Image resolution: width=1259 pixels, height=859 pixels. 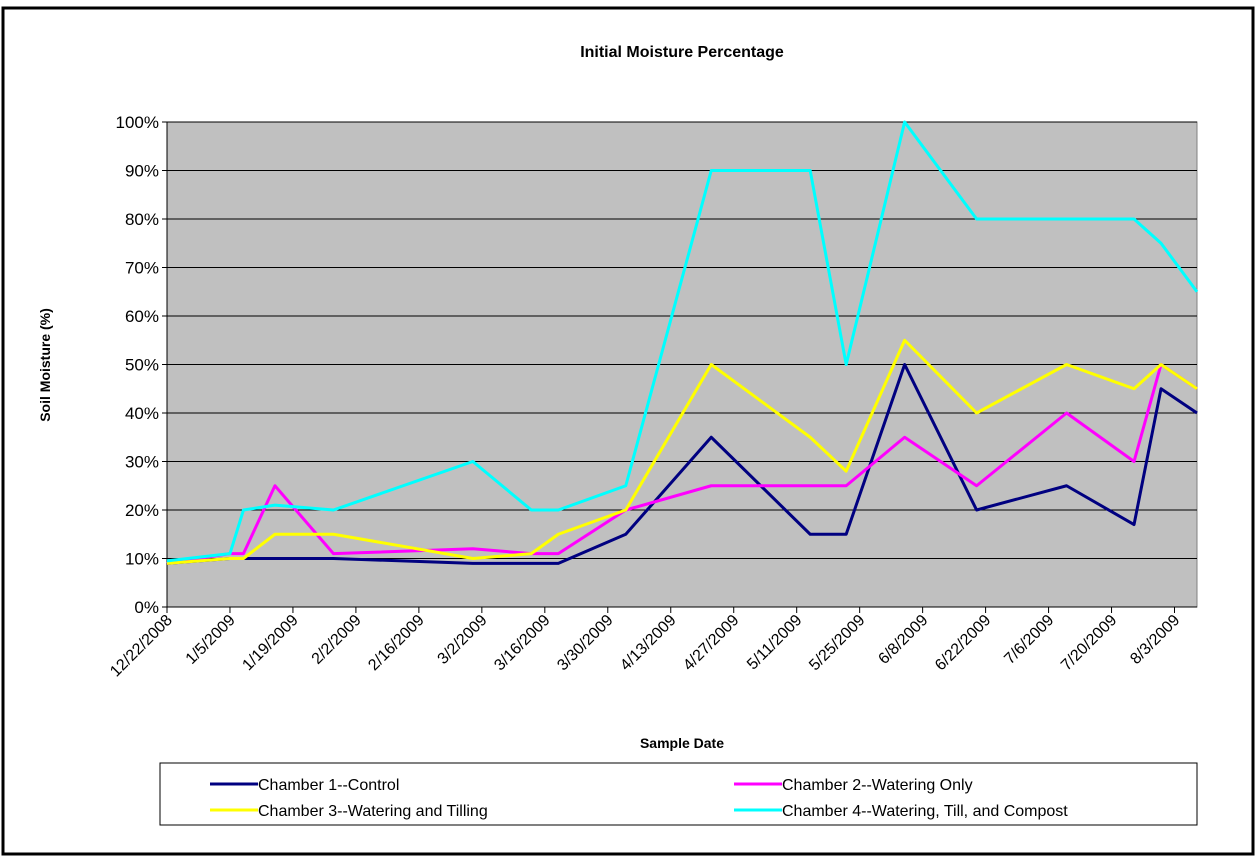 What do you see at coordinates (142, 413) in the screenshot?
I see `y-tick-label: 40%` at bounding box center [142, 413].